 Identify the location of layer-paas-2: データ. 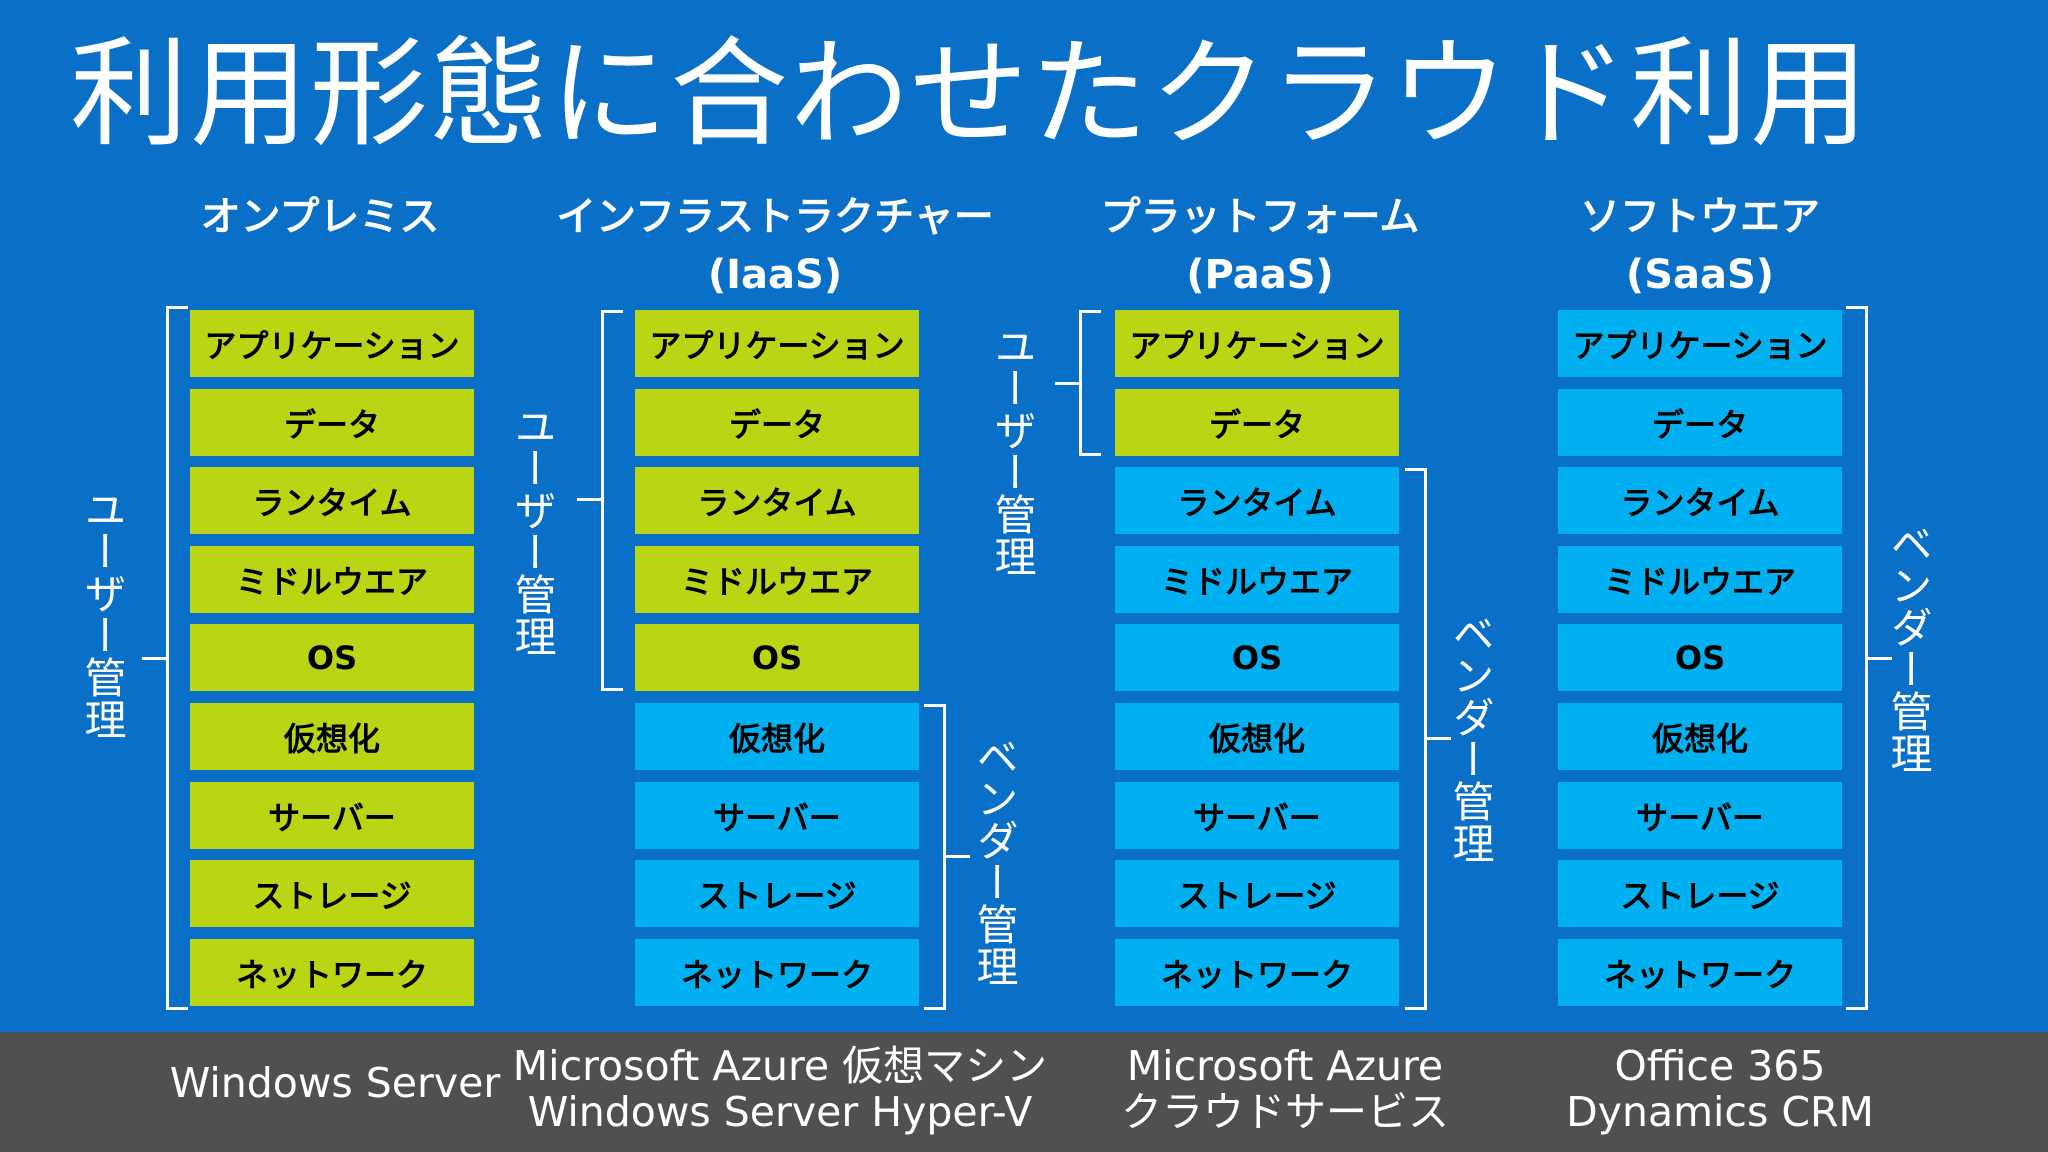
(1257, 422).